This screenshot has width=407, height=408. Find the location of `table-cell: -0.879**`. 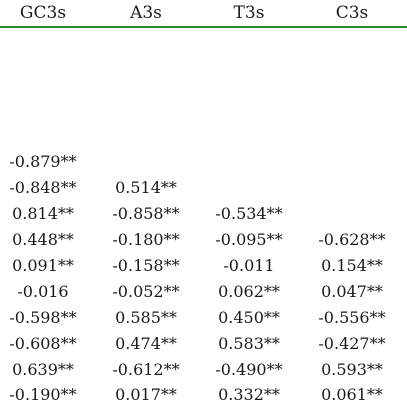

table-cell: -0.879** is located at coordinates (43, 161).